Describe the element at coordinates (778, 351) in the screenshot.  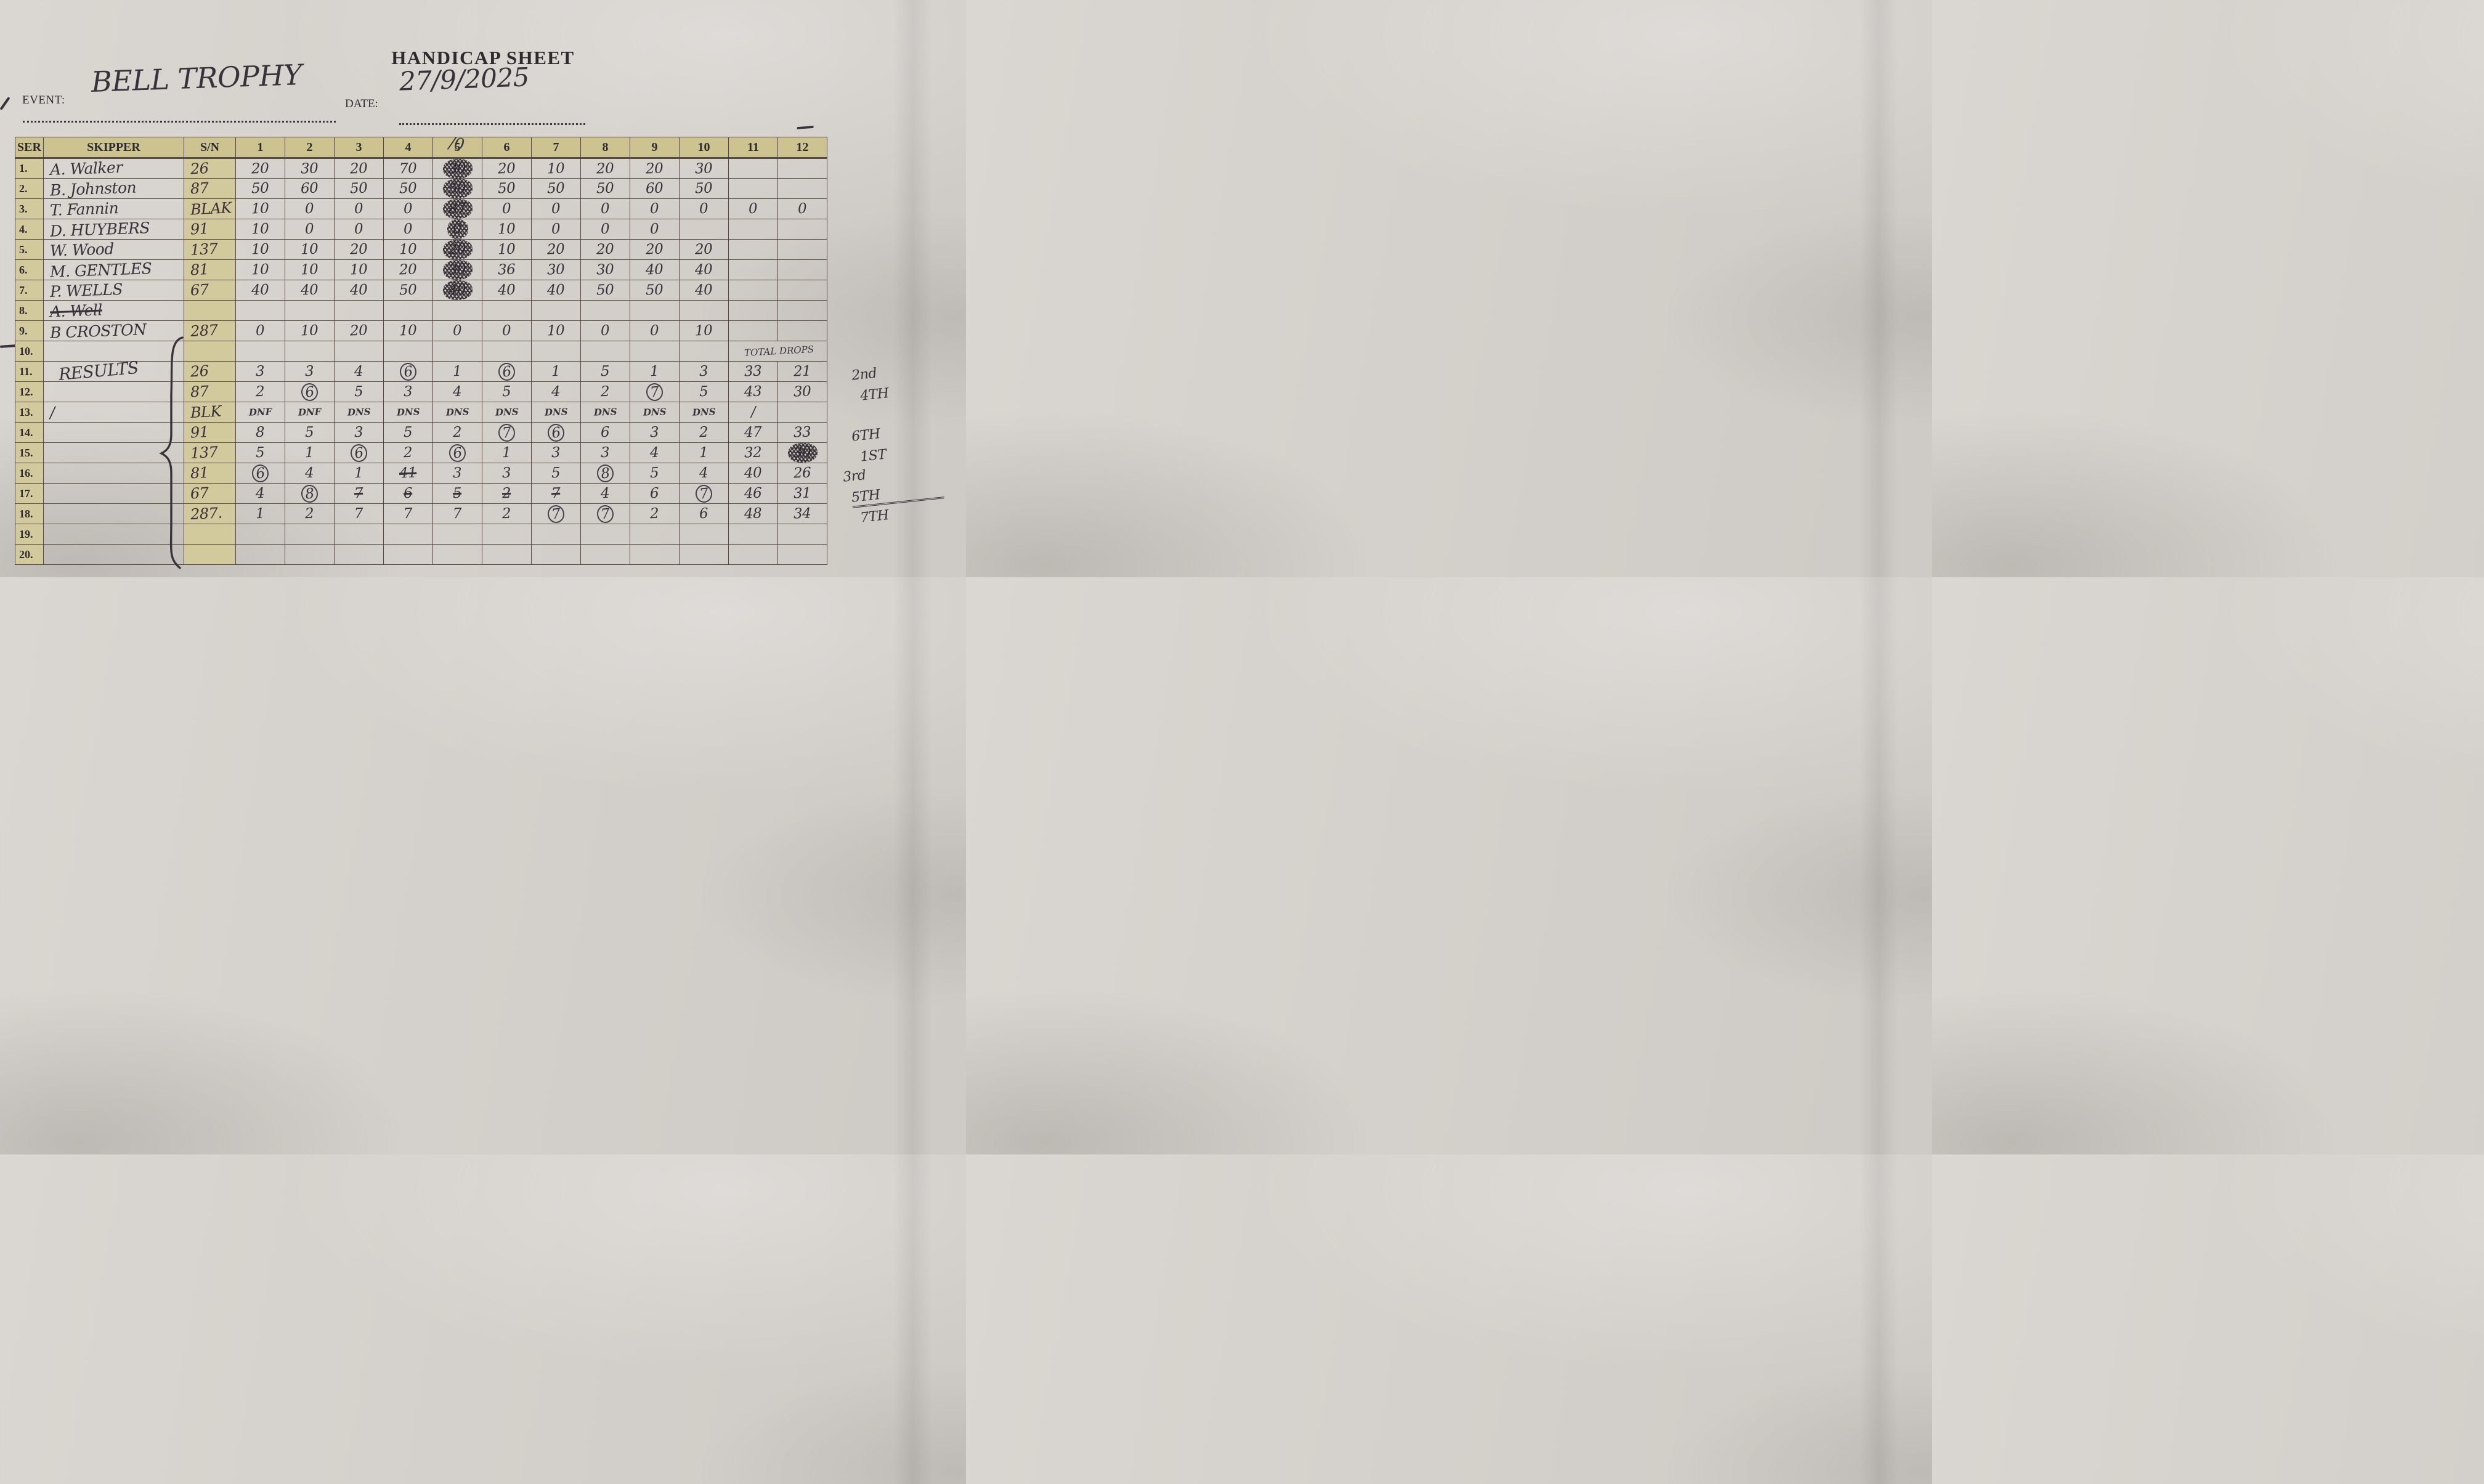
I see `total-drops-header-cell: TOTAL DROPS` at that location.